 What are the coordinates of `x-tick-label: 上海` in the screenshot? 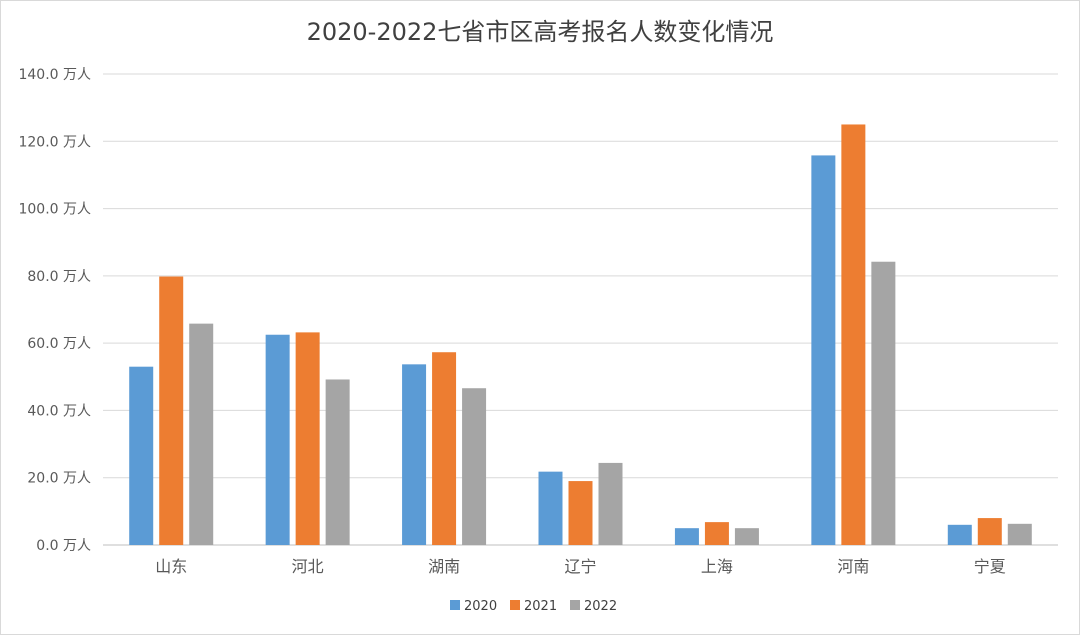 It's located at (717, 566).